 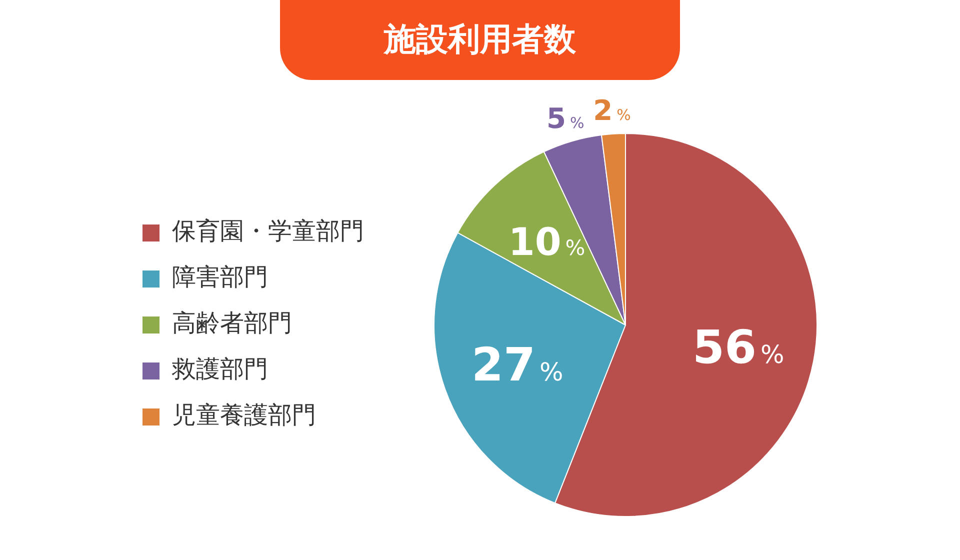 I want to click on data-label: 10%, so click(x=547, y=242).